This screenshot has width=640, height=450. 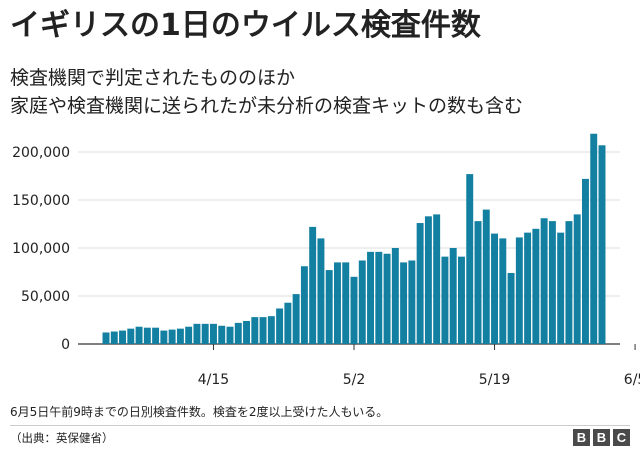 What do you see at coordinates (245, 25) in the screenshot?
I see `chart-title: イギリスの1日のウイルス検査件数` at bounding box center [245, 25].